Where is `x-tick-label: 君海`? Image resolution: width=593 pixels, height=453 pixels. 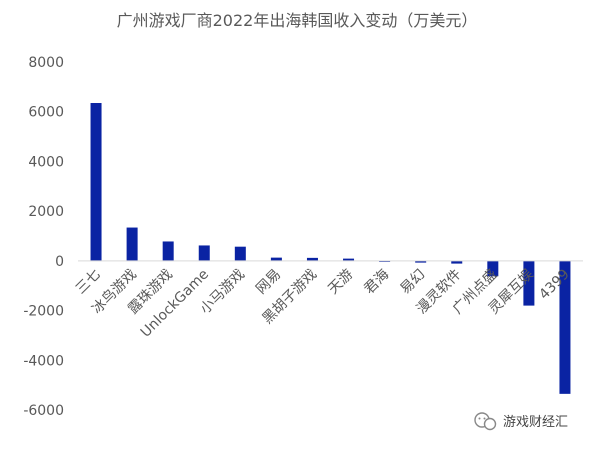
x-tick-label: 君海 is located at coordinates (376, 281).